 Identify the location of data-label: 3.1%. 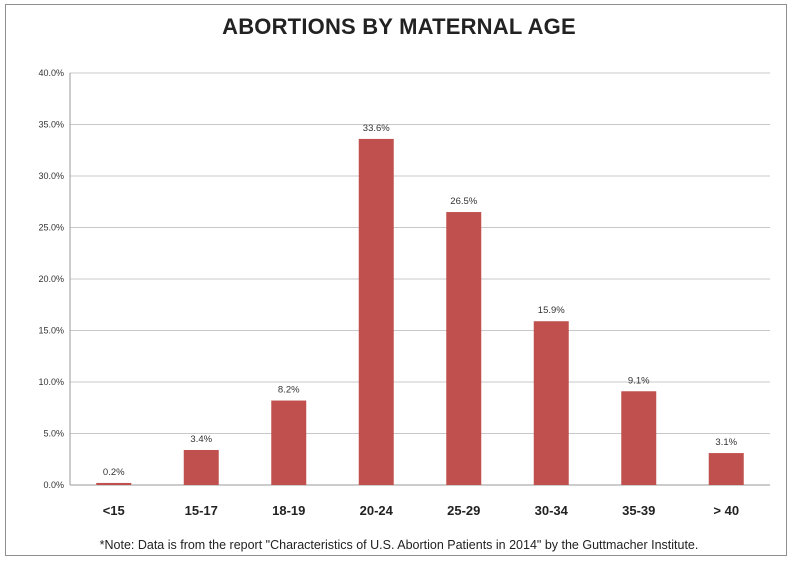
(726, 442).